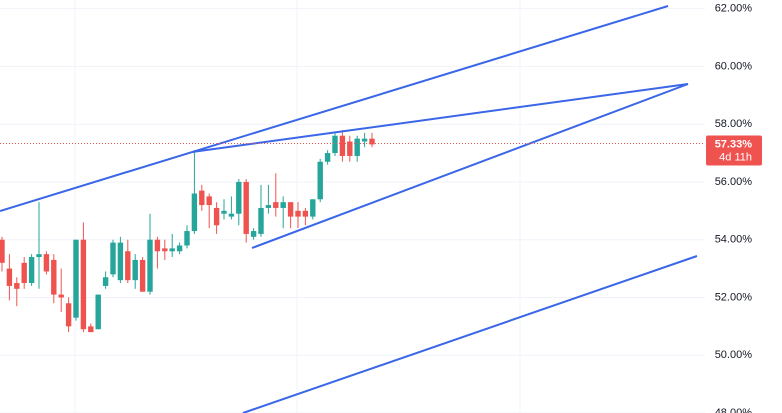 This screenshot has height=413, width=782. What do you see at coordinates (734, 410) in the screenshot?
I see `y-tick-label: 48.00%` at bounding box center [734, 410].